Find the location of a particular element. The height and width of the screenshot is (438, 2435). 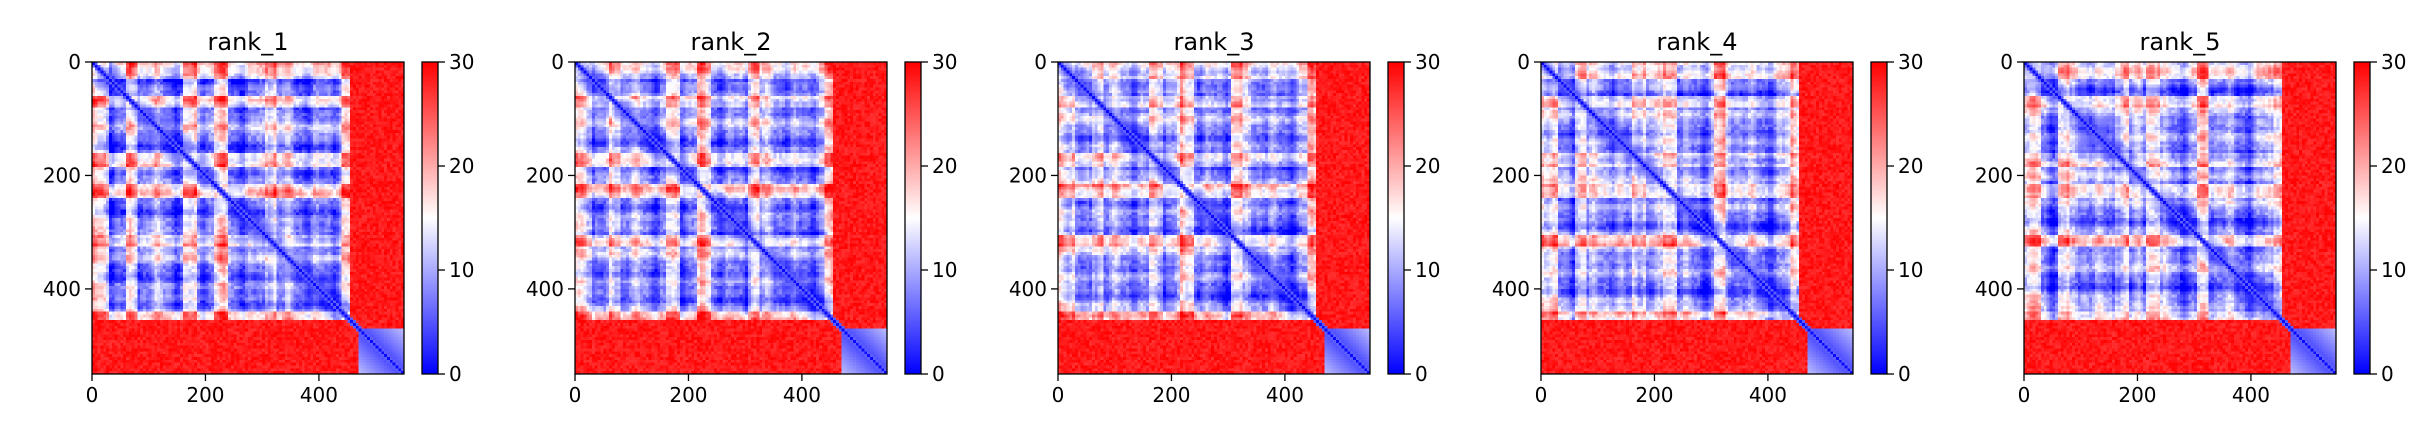

panel-title: rank_5 is located at coordinates (2180, 42).